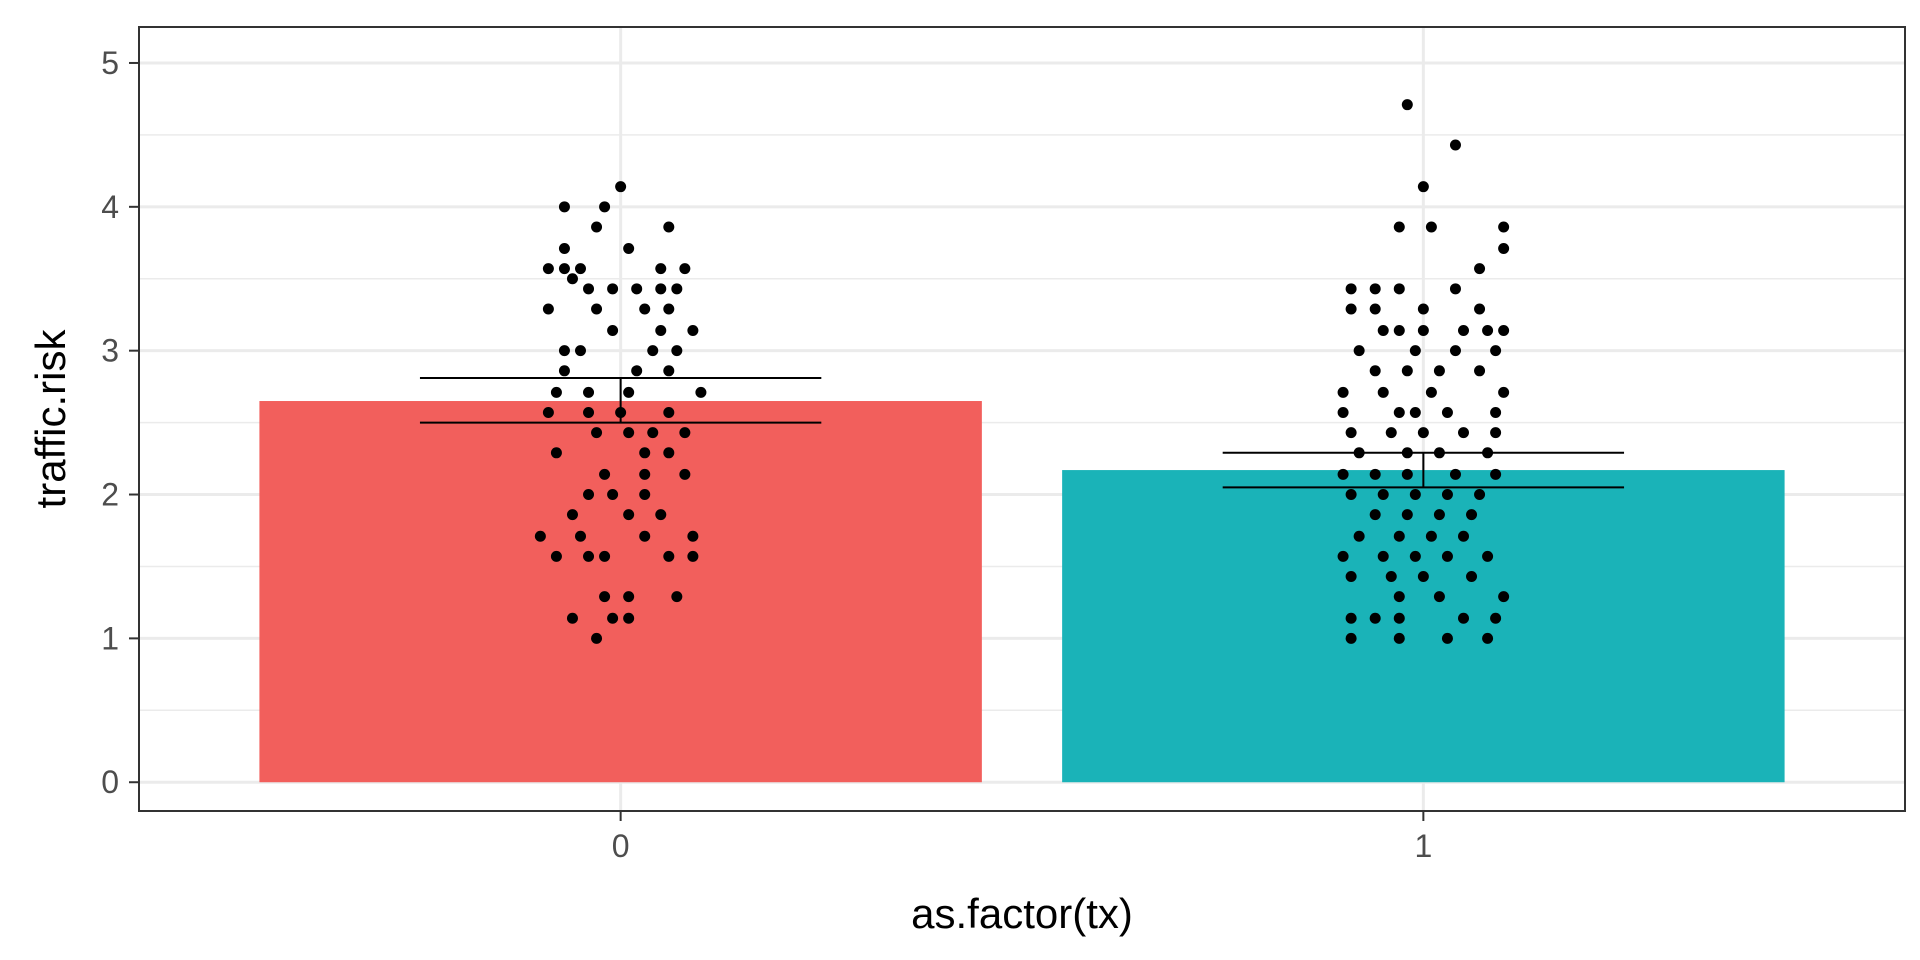 This screenshot has width=1920, height=960. Describe the element at coordinates (1022, 913) in the screenshot. I see `x-axis-title: as.factor(tx)` at that location.